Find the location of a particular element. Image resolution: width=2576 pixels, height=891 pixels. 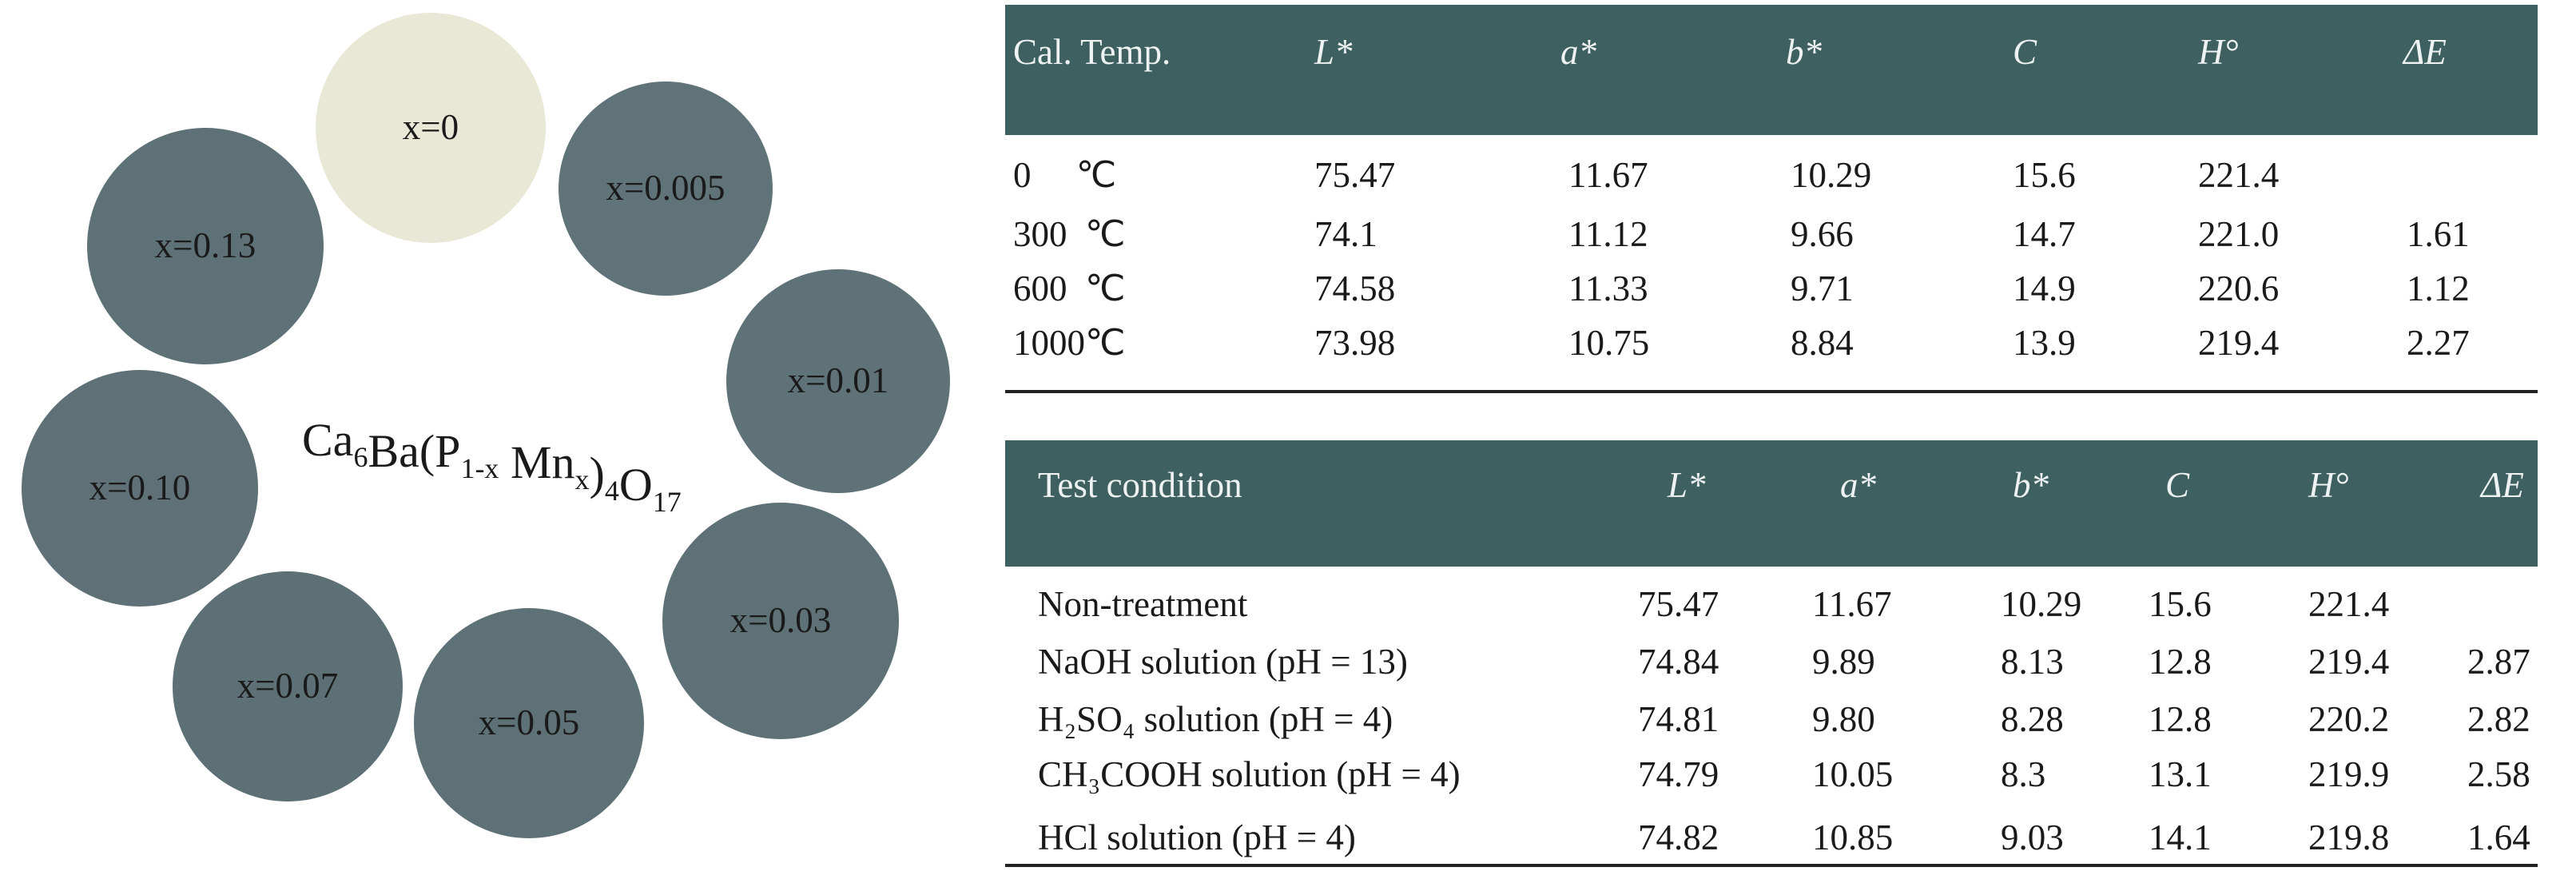

value-cell: 8.28 is located at coordinates (2032, 719).